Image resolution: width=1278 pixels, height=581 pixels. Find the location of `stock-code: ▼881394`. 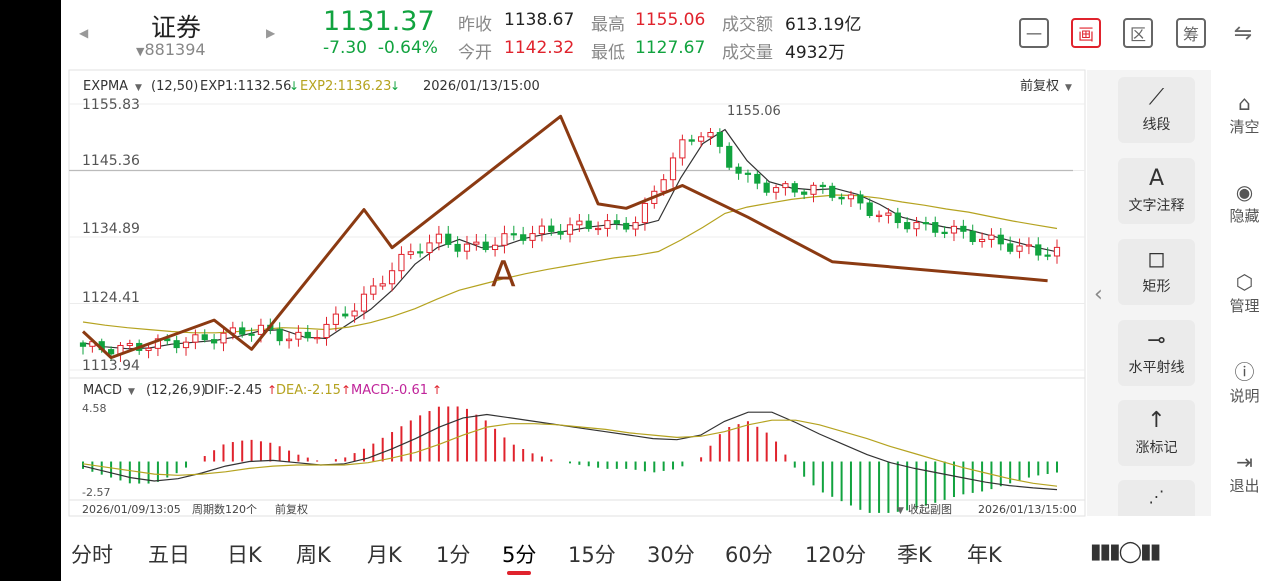

stock-code: ▼881394 is located at coordinates (171, 49).